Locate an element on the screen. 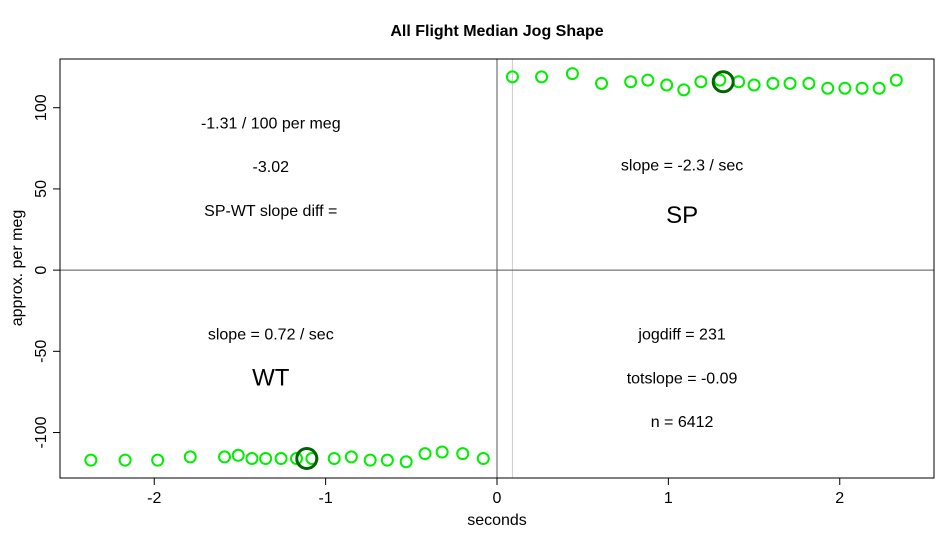  x-axis-label: seconds is located at coordinates (497, 520).